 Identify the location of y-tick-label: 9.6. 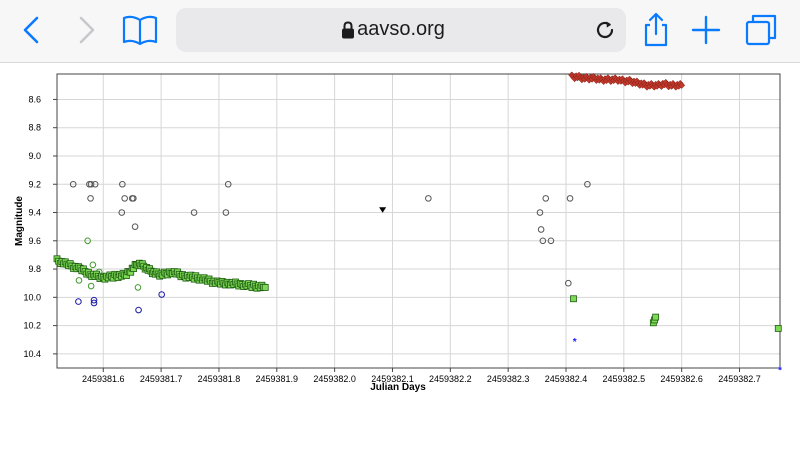
(34, 241).